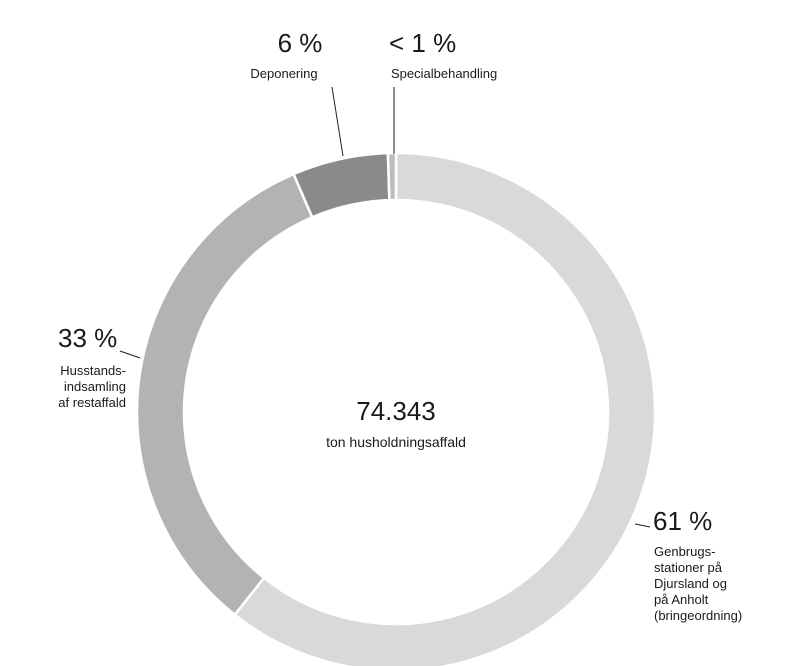  I want to click on donut-slice-deponering, so click(341, 185).